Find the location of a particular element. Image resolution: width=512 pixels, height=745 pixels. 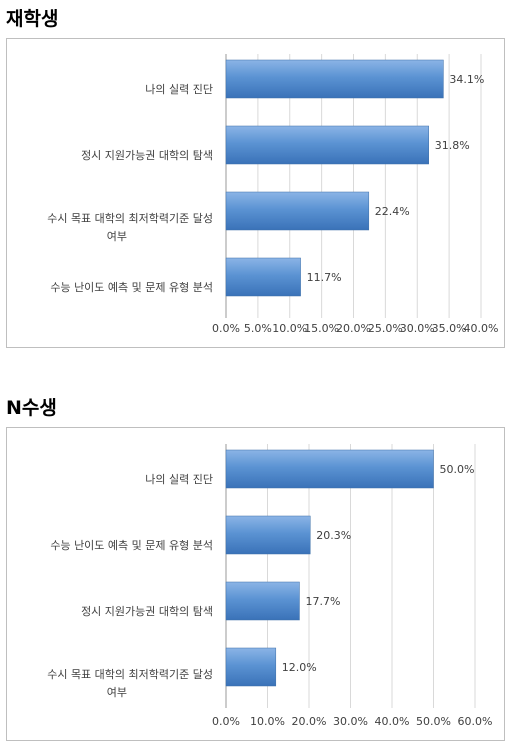

data-label: 17.7% is located at coordinates (322, 601).